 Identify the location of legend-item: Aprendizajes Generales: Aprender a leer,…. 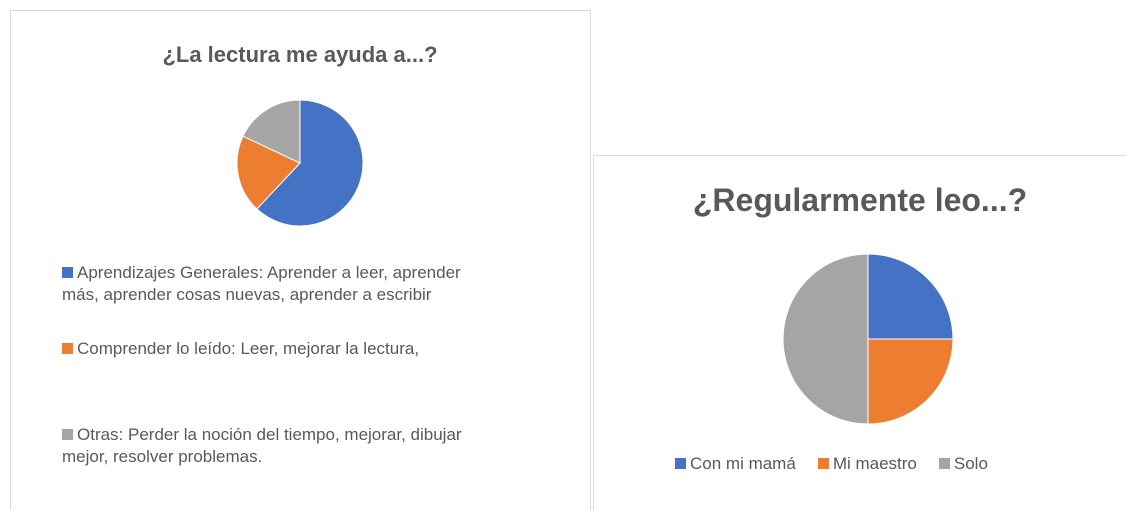
(282, 284).